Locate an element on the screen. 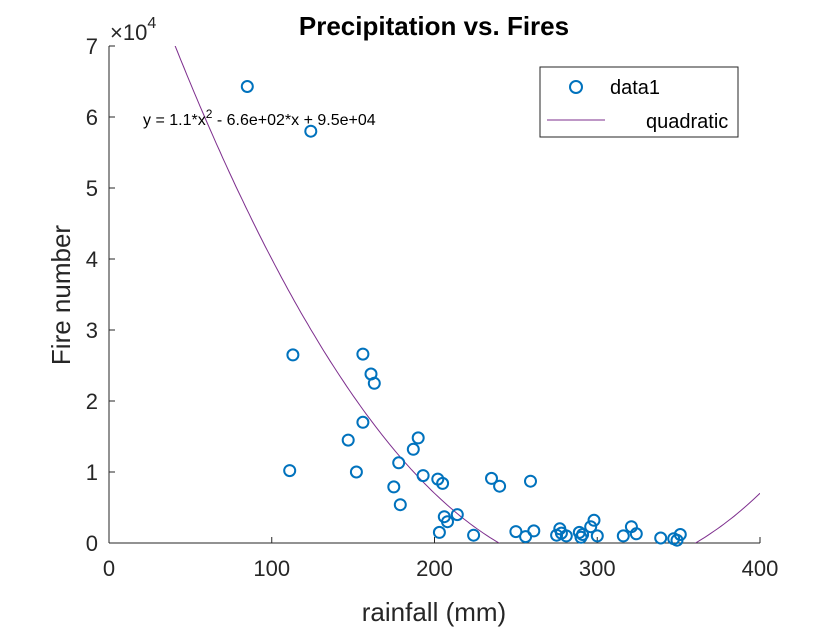 Image resolution: width=840 pixels, height=630 pixels. fit-equation-prefix: y = 1.1*x is located at coordinates (174, 120).